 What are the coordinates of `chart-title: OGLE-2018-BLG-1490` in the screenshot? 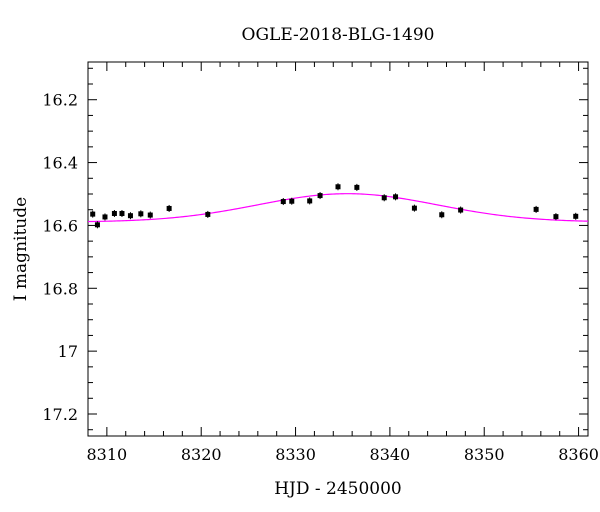 It's located at (338, 35).